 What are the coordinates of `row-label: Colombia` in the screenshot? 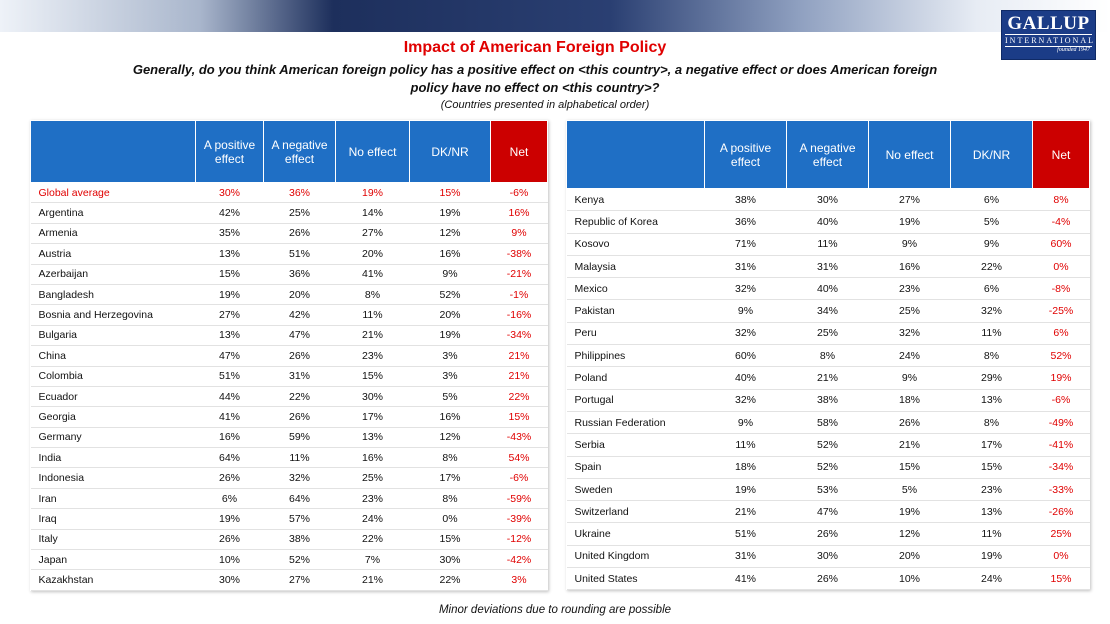 It's located at (113, 376).